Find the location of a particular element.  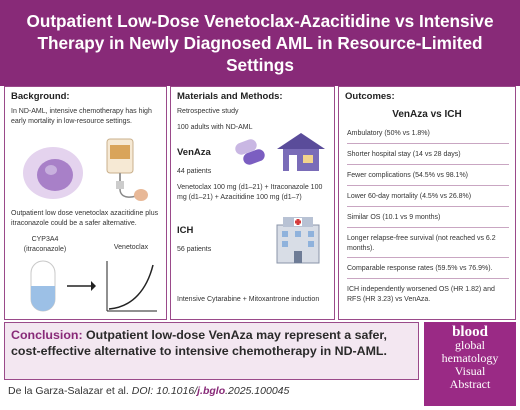

journal-logo: blood global hematology Visual Abstract is located at coordinates (470, 364).